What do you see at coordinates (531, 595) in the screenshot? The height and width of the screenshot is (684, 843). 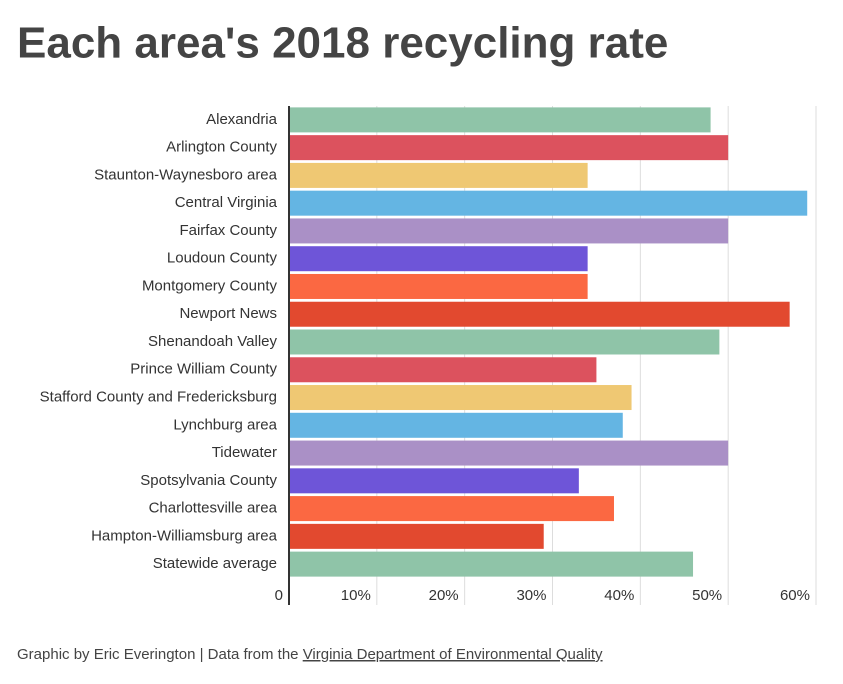 I see `x-tick-label: 30%` at bounding box center [531, 595].